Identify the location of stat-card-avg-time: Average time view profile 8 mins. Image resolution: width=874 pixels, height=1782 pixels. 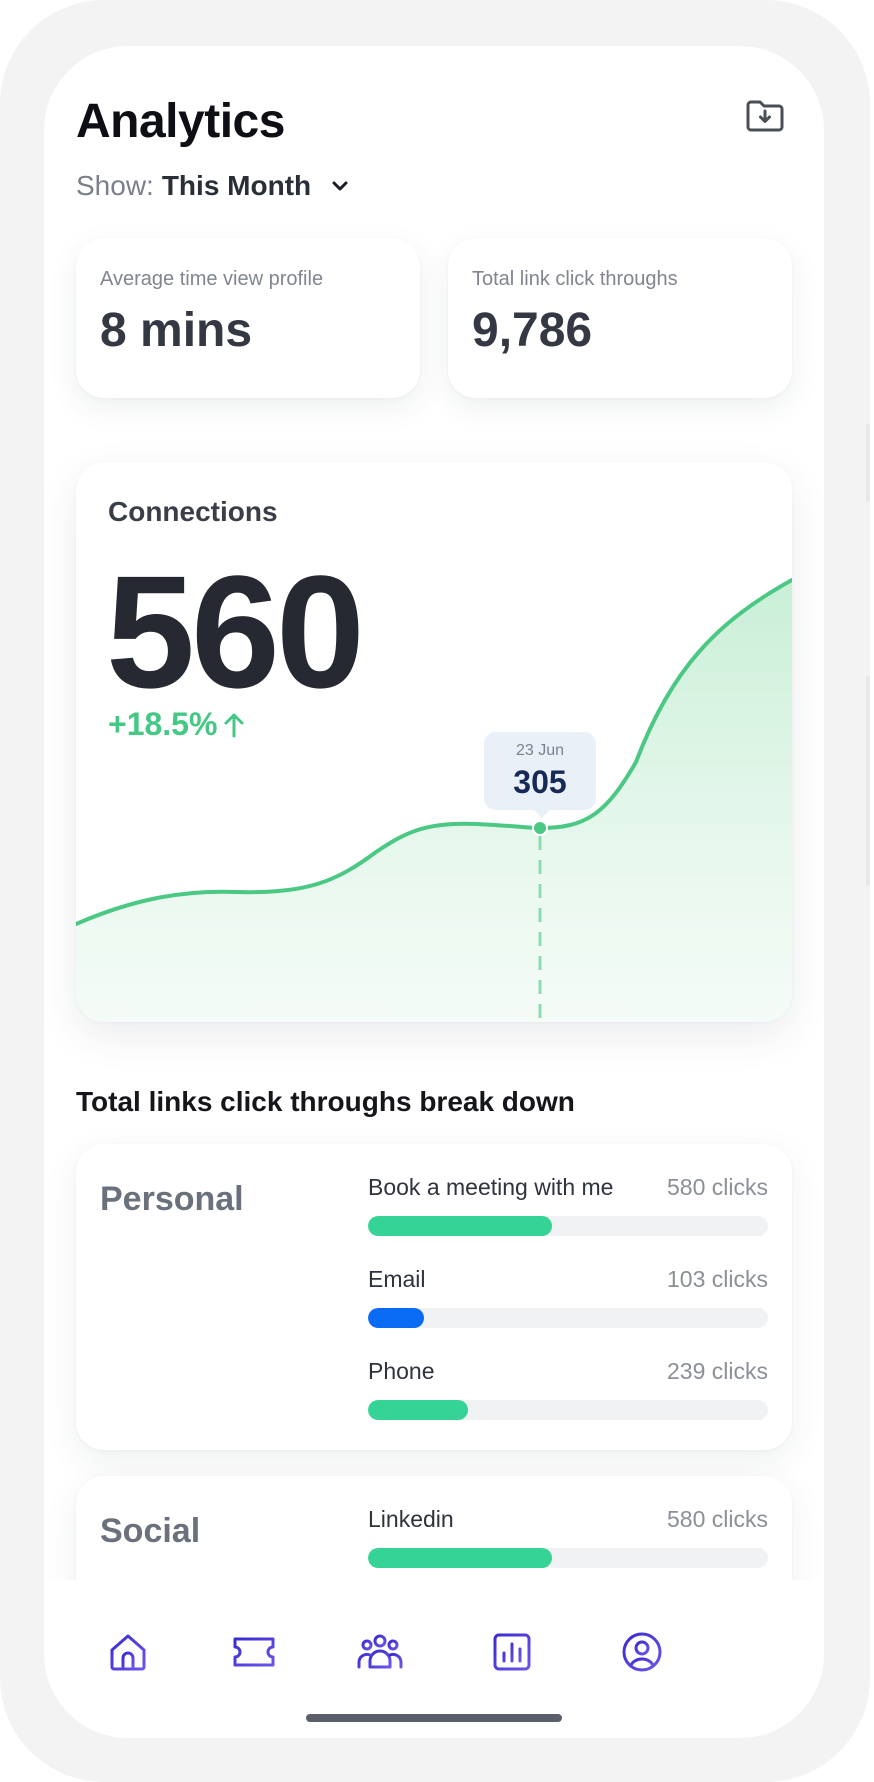
(248, 318).